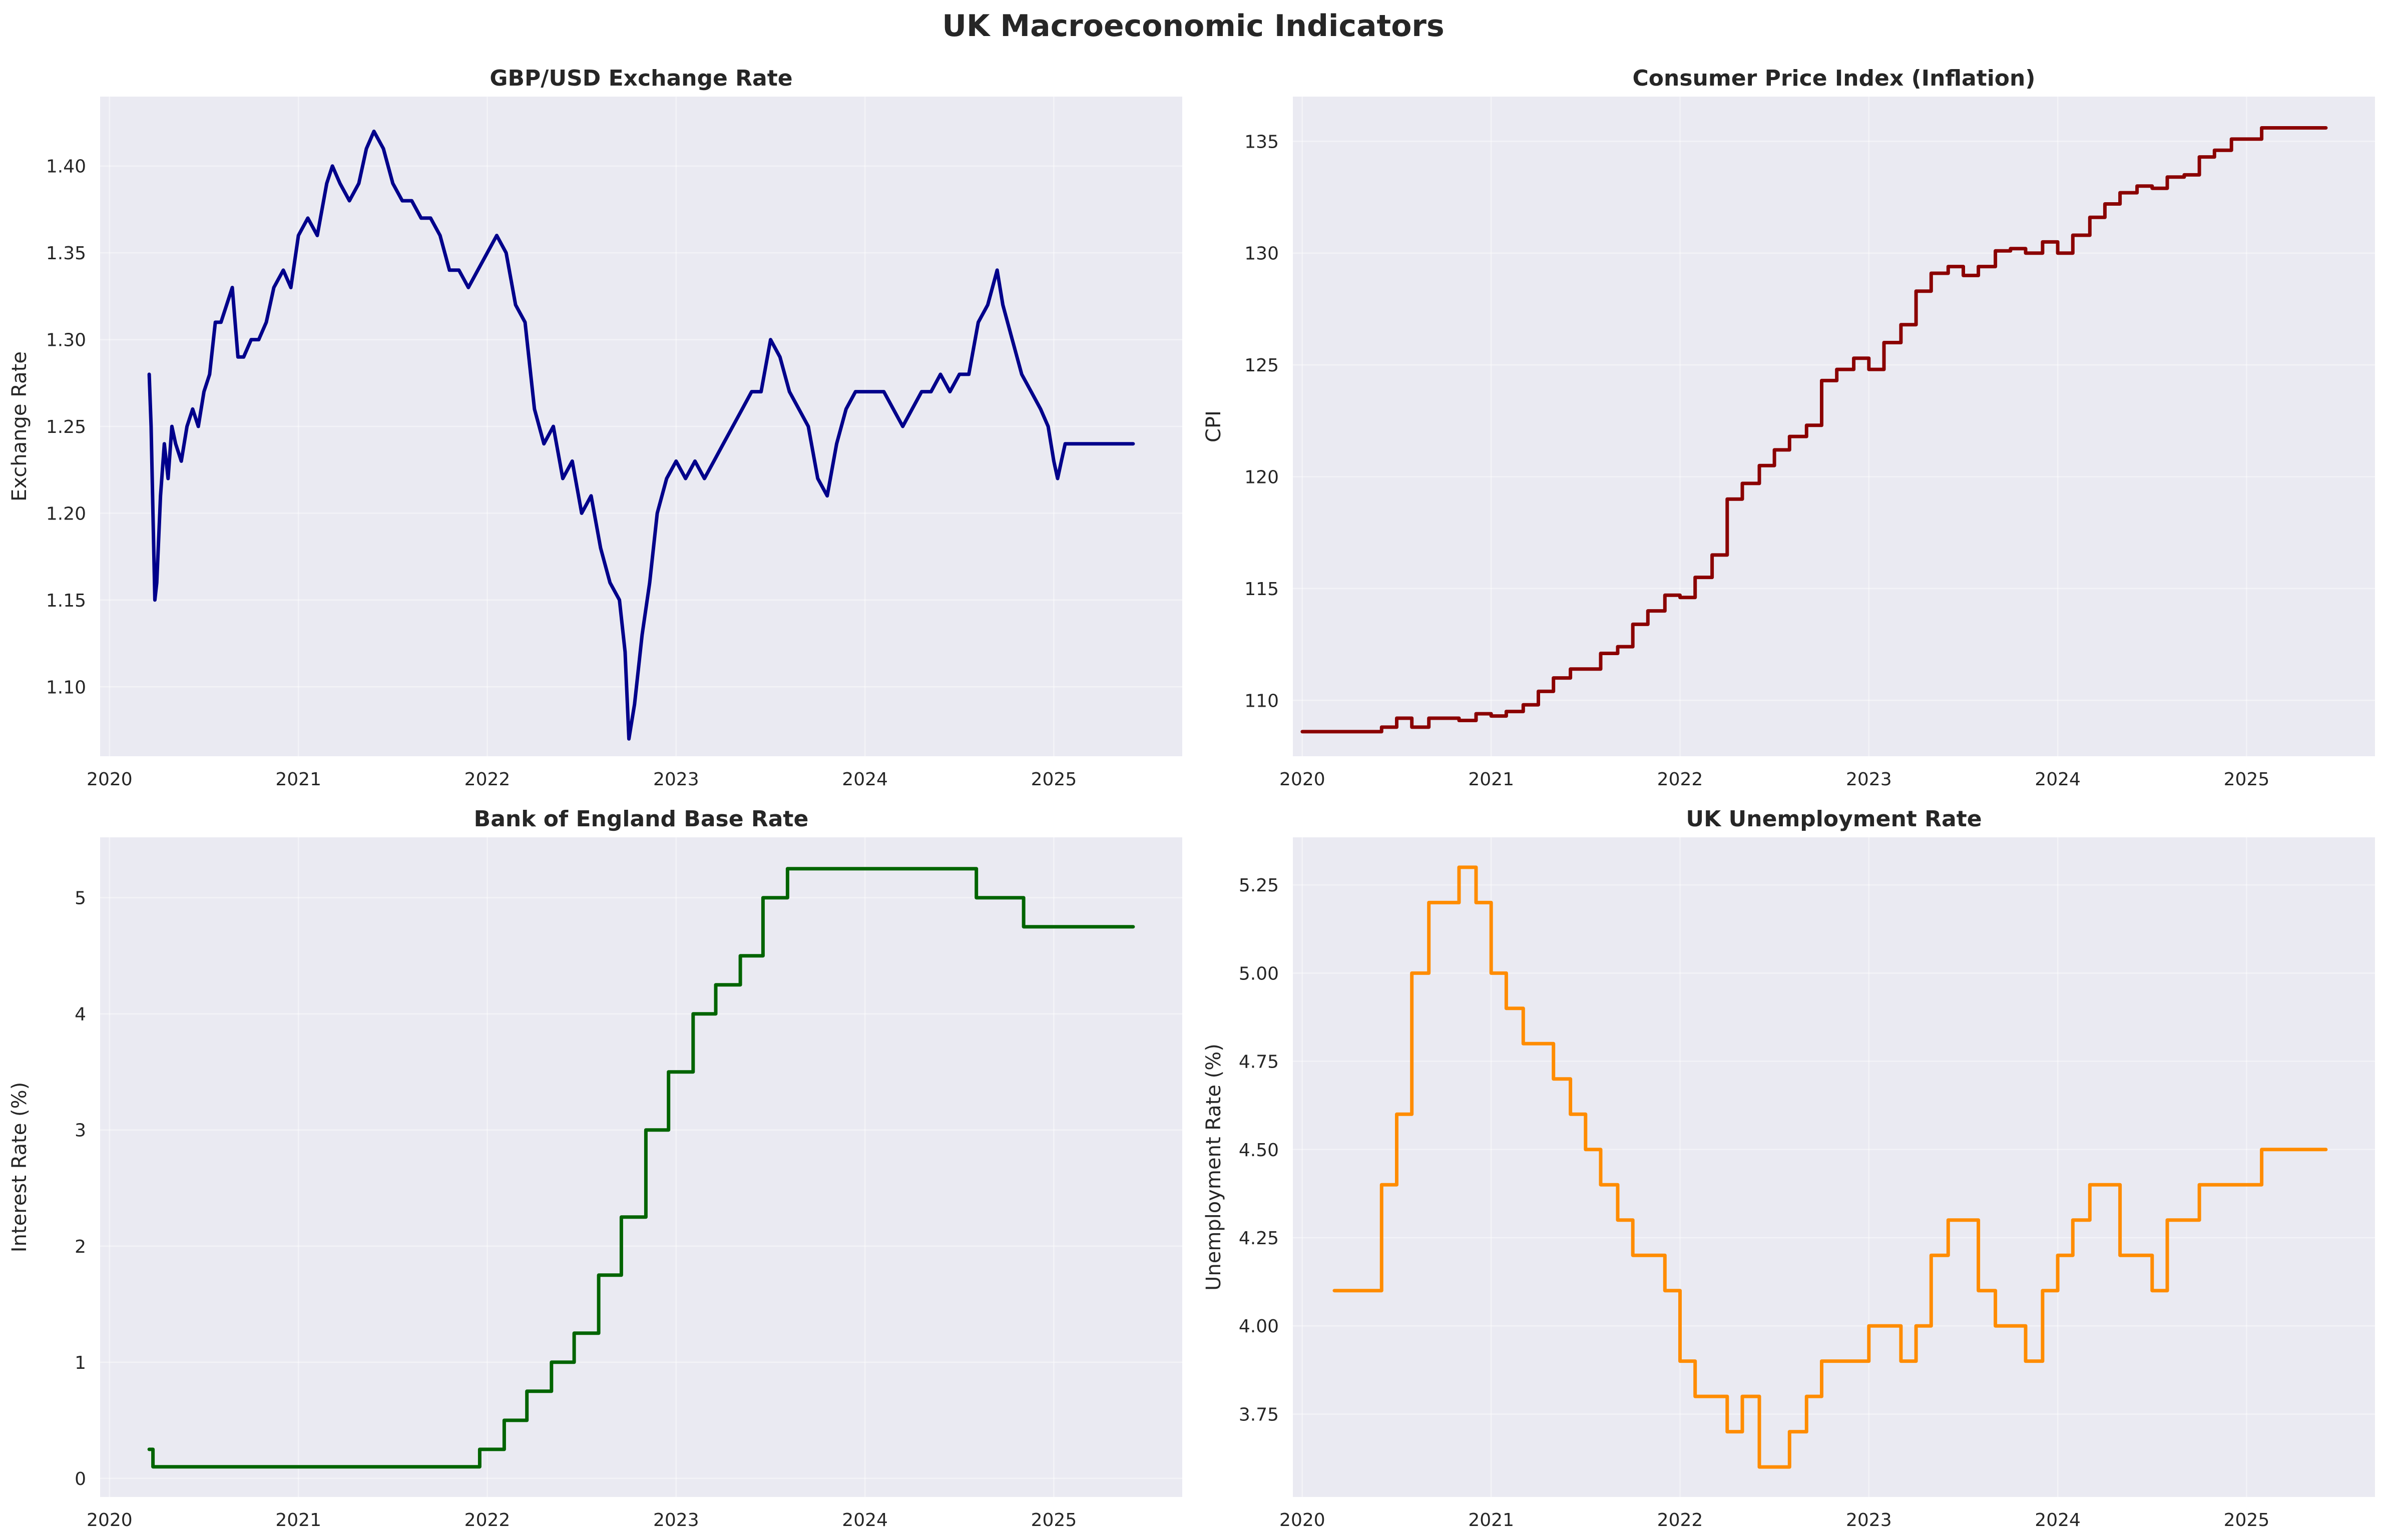 Image resolution: width=2387 pixels, height=1540 pixels. What do you see at coordinates (1259, 1238) in the screenshot?
I see `y-tick-label: 4.25` at bounding box center [1259, 1238].